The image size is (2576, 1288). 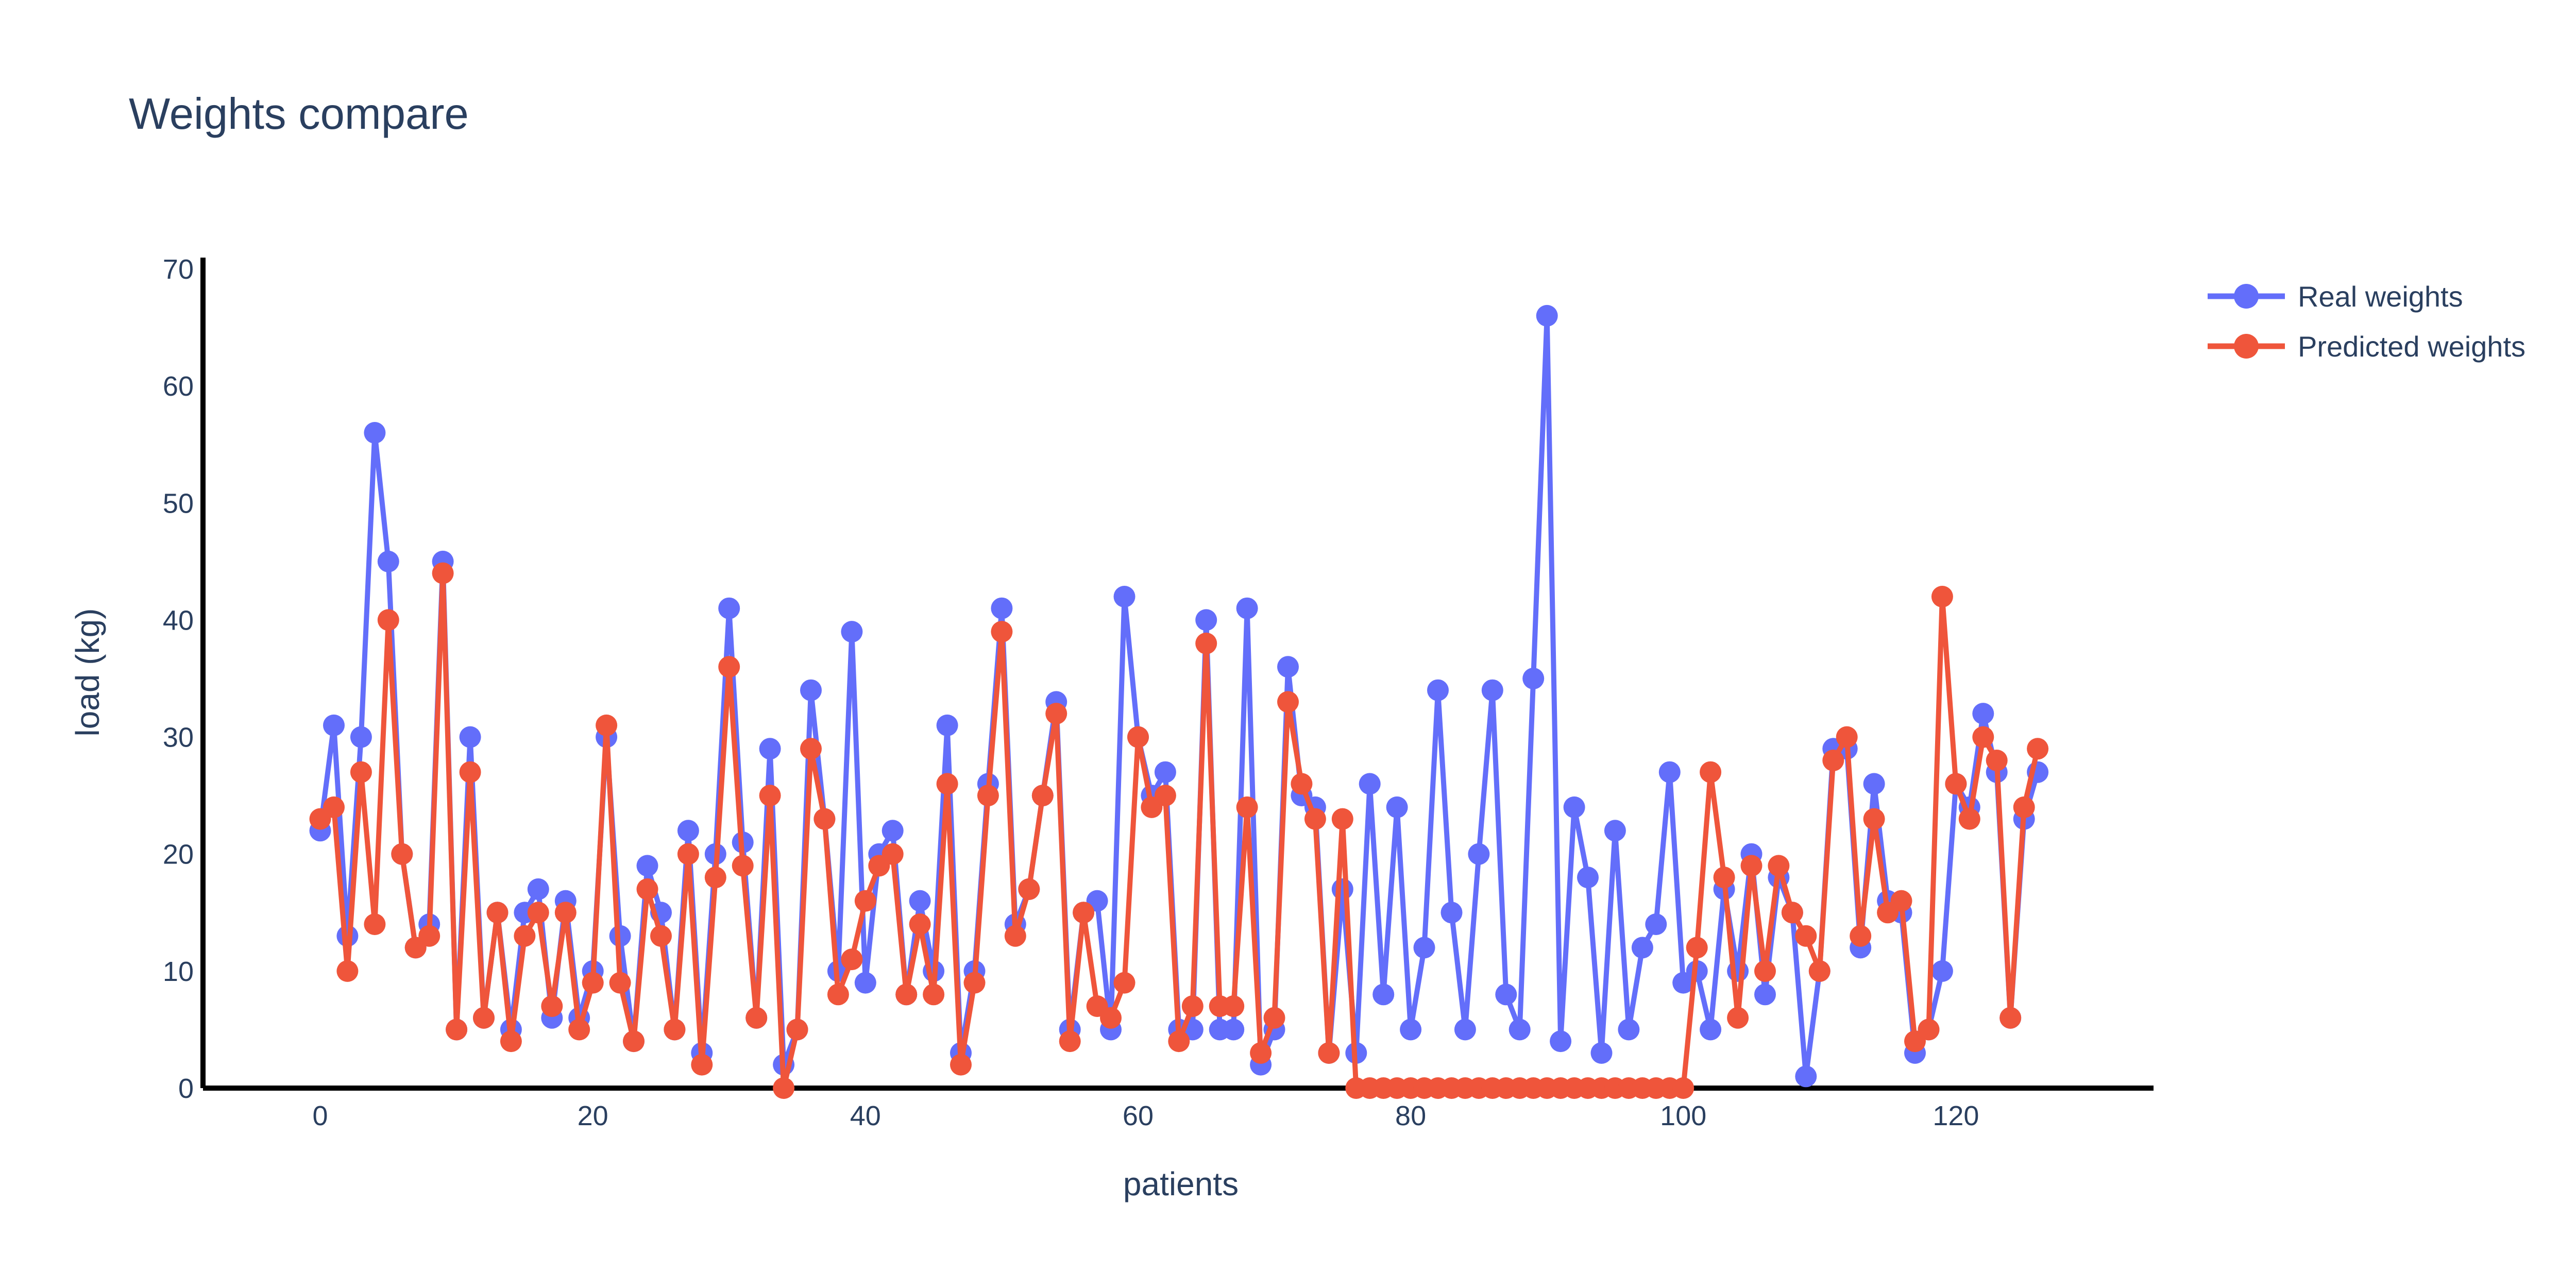 What do you see at coordinates (2367, 346) in the screenshot?
I see `legend-item-predicted: Predicted weights` at bounding box center [2367, 346].